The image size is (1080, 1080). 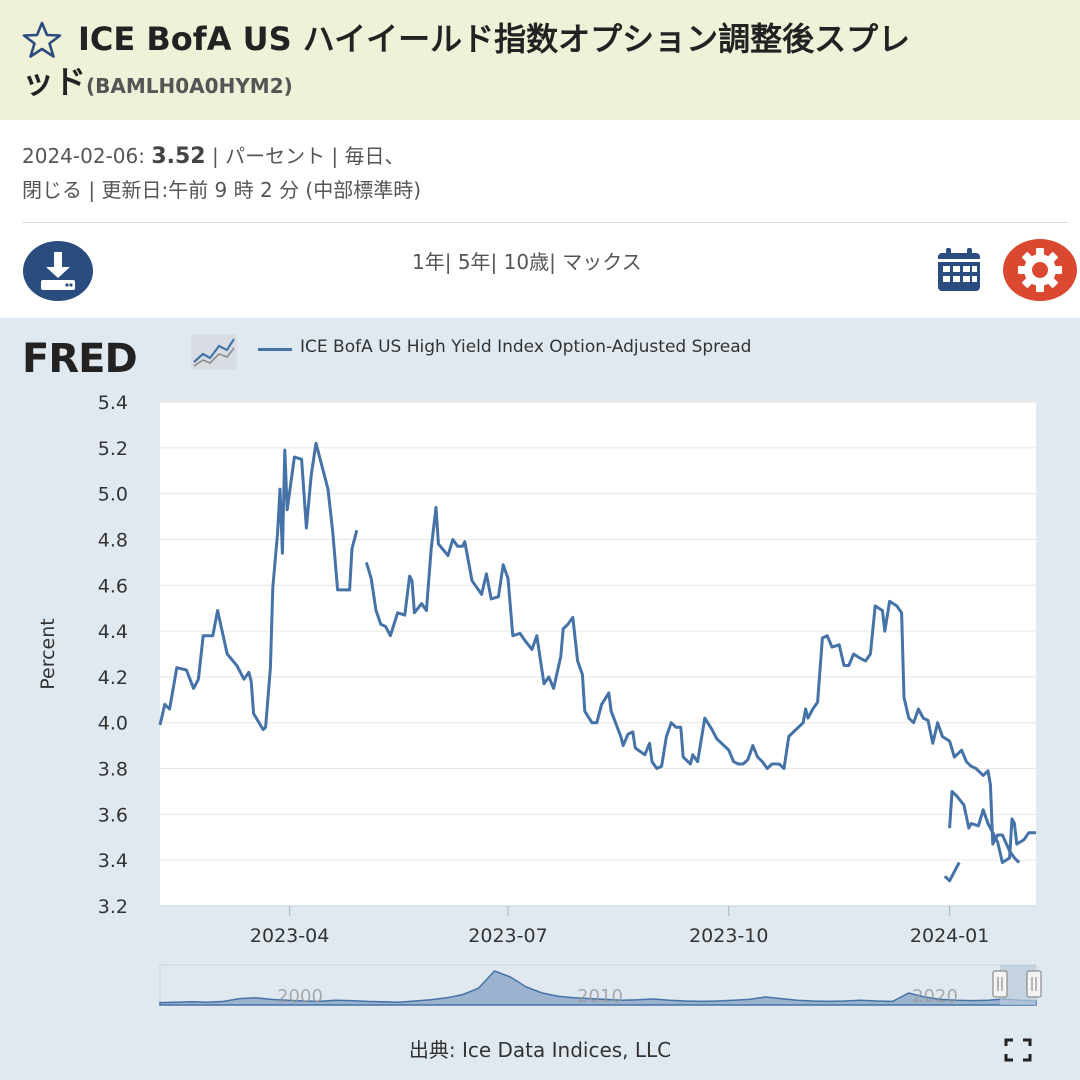 What do you see at coordinates (113, 403) in the screenshot?
I see `y-tick-label: 5.4` at bounding box center [113, 403].